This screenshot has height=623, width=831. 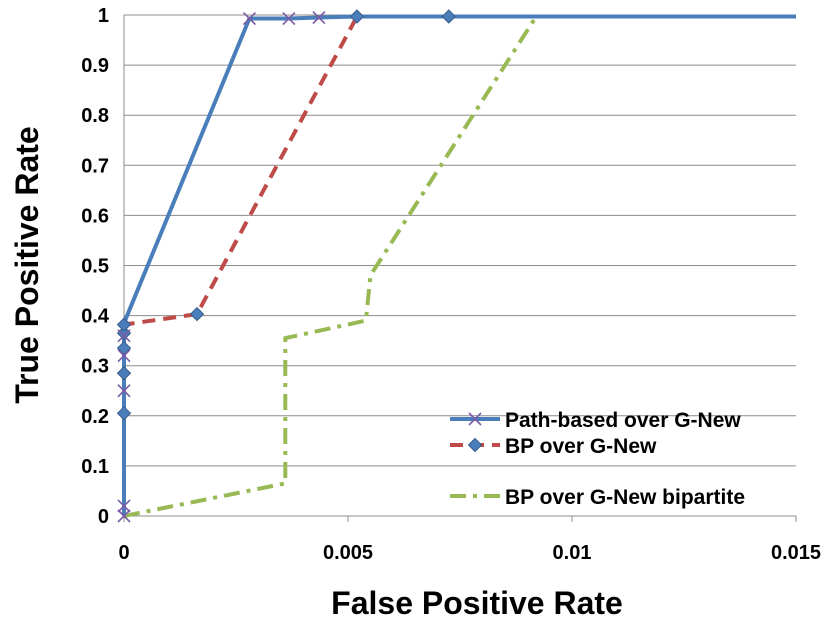 What do you see at coordinates (103, 16) in the screenshot?
I see `y-tick-label: 1` at bounding box center [103, 16].